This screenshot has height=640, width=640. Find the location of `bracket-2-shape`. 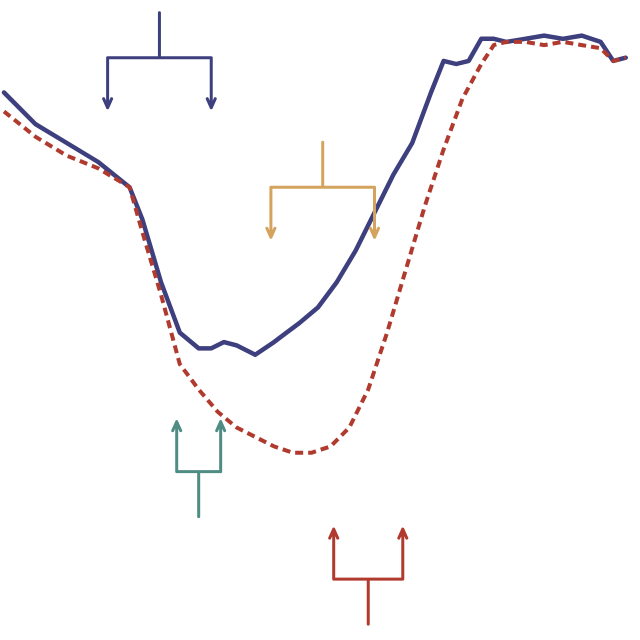

bracket-2-shape is located at coordinates (323, 189).